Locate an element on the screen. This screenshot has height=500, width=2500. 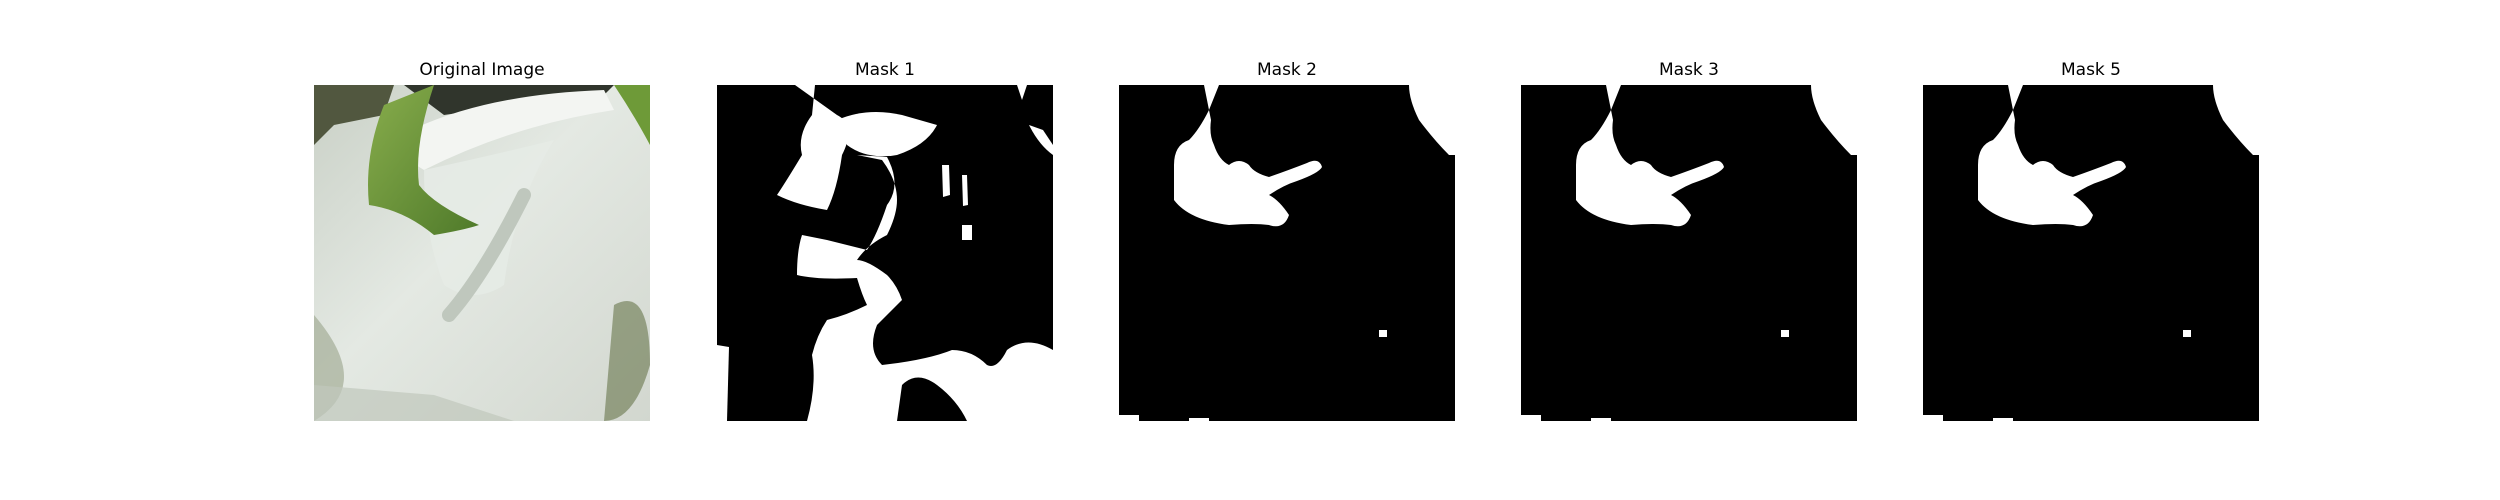
mask-3-image is located at coordinates (1689, 253).